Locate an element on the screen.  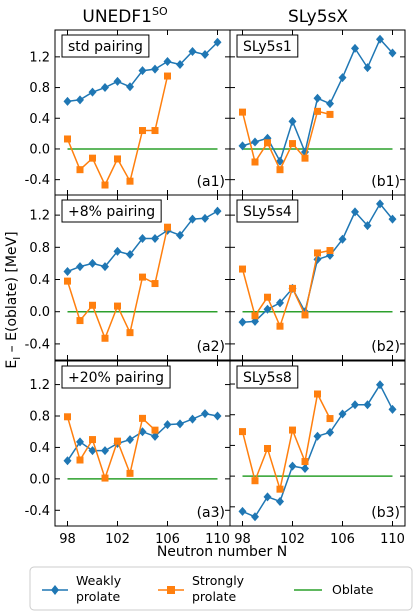
legend-frame is located at coordinates (221, 588).